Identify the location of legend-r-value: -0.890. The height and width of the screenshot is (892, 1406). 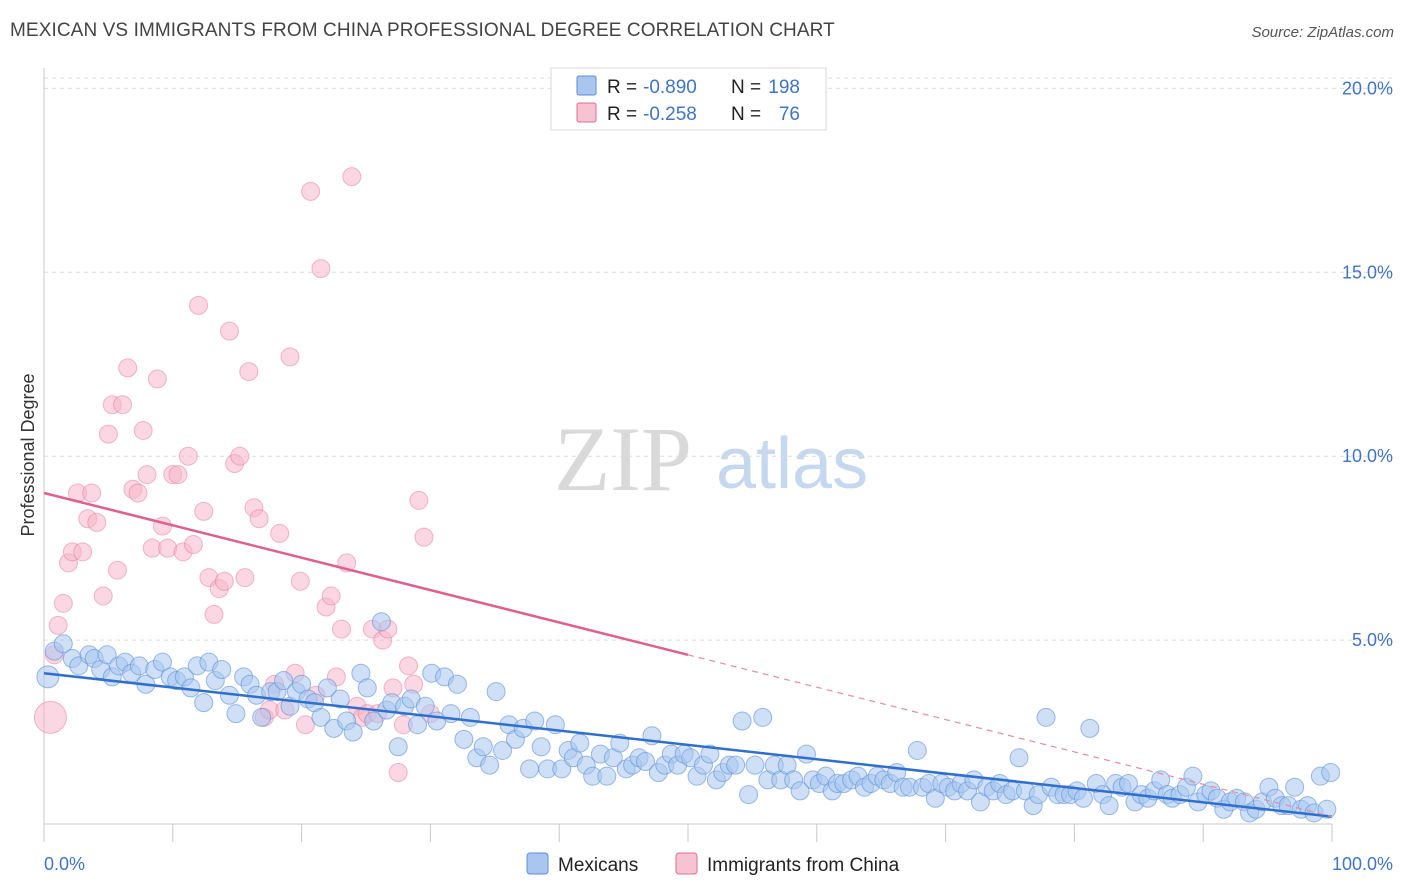
(670, 87).